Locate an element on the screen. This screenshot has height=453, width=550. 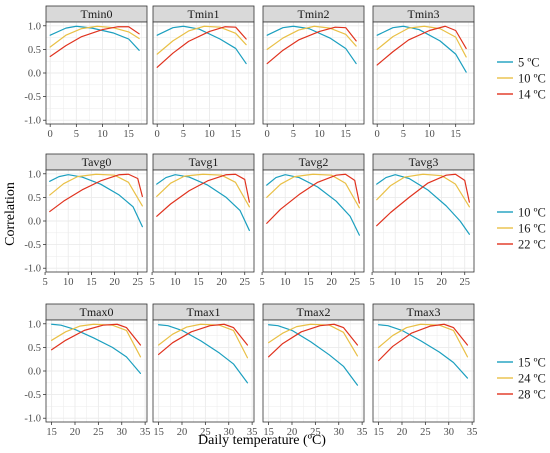
legend-label: 10 ºC is located at coordinates (532, 79).